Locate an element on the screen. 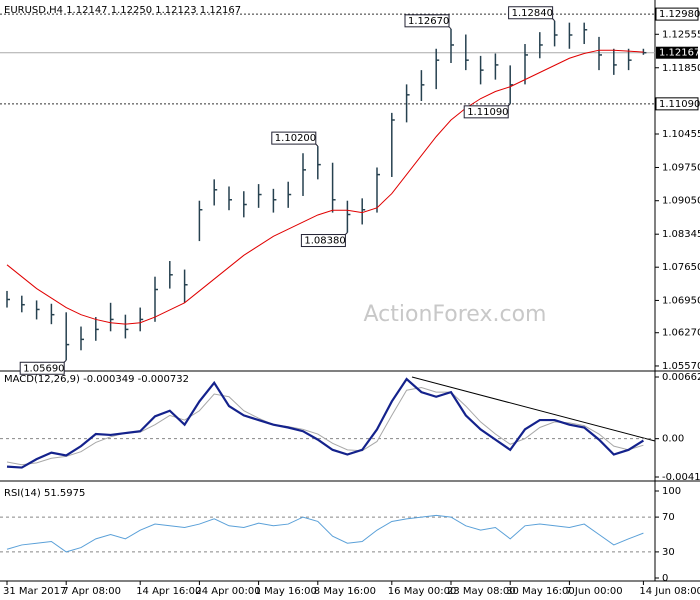 The height and width of the screenshot is (600, 700). panel-title: RSI(14) 51.5975 is located at coordinates (44, 493).